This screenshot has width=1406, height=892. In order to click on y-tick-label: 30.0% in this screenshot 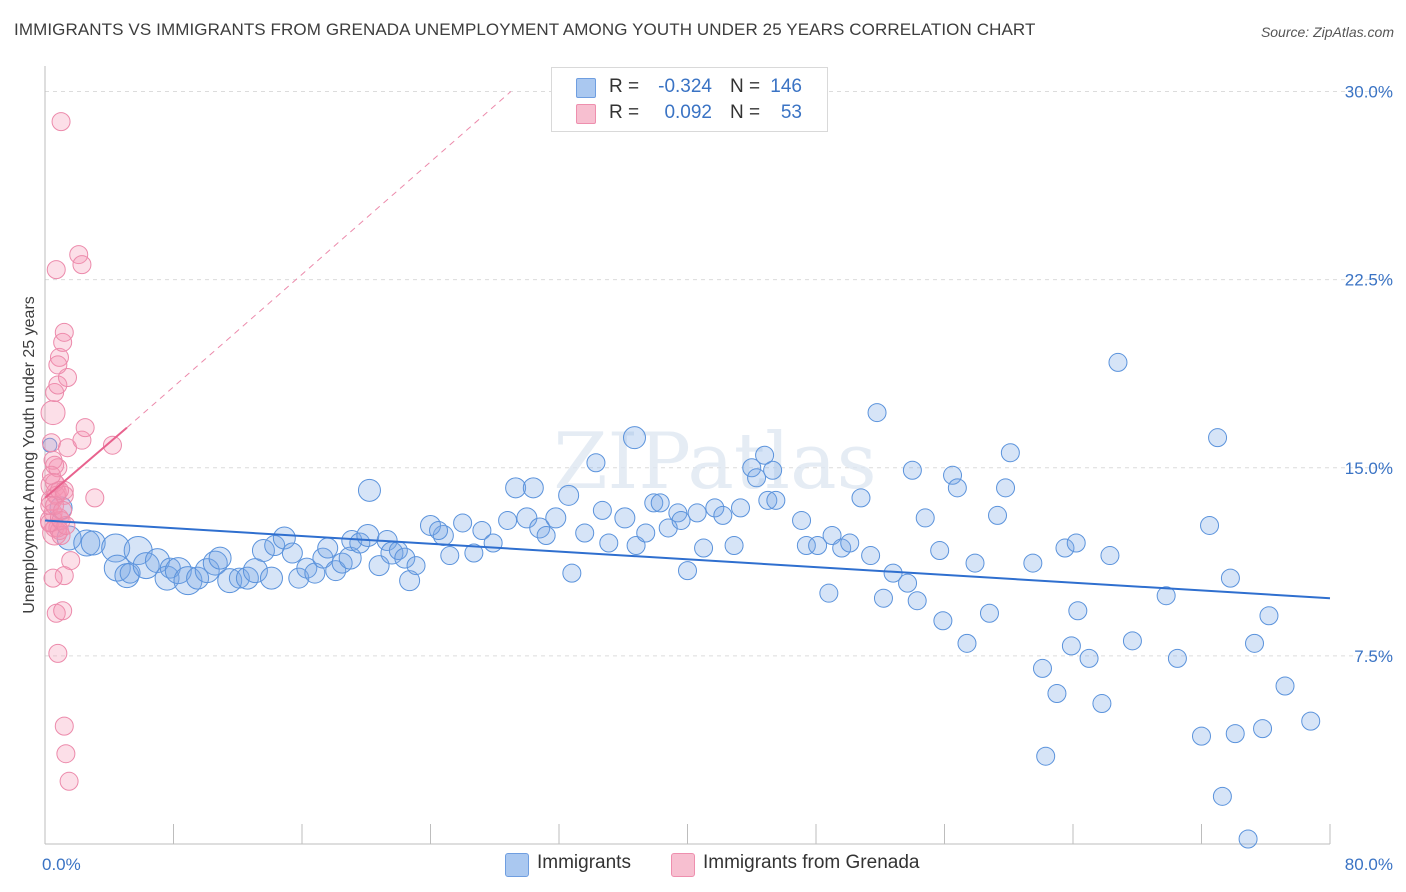, I will do `click(1369, 92)`.